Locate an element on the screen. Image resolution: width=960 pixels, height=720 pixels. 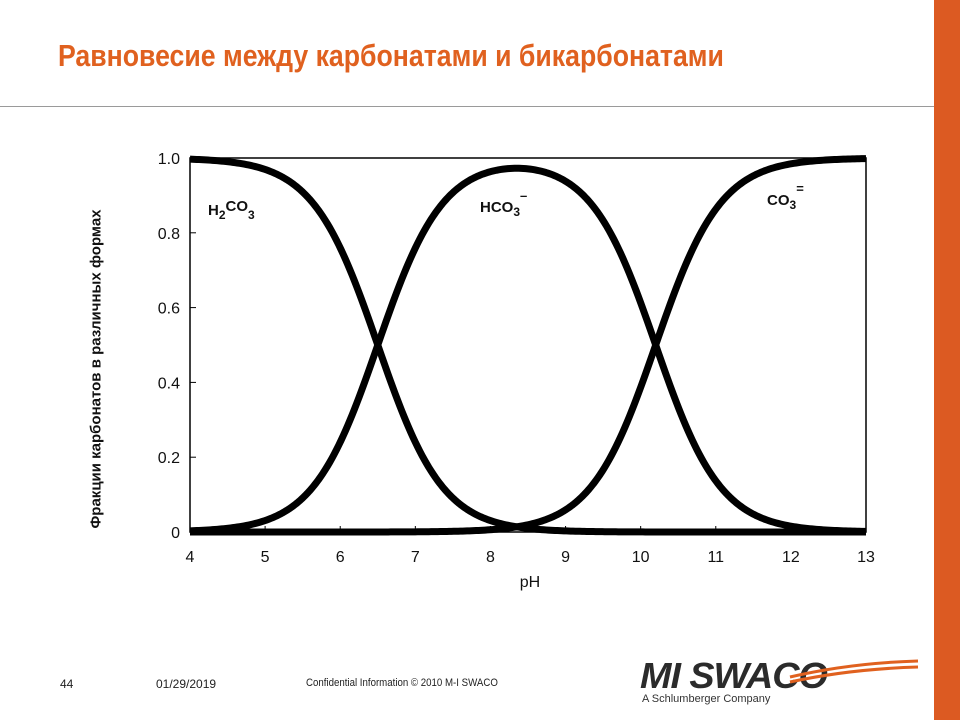
slide-number: 44 is located at coordinates (67, 684).